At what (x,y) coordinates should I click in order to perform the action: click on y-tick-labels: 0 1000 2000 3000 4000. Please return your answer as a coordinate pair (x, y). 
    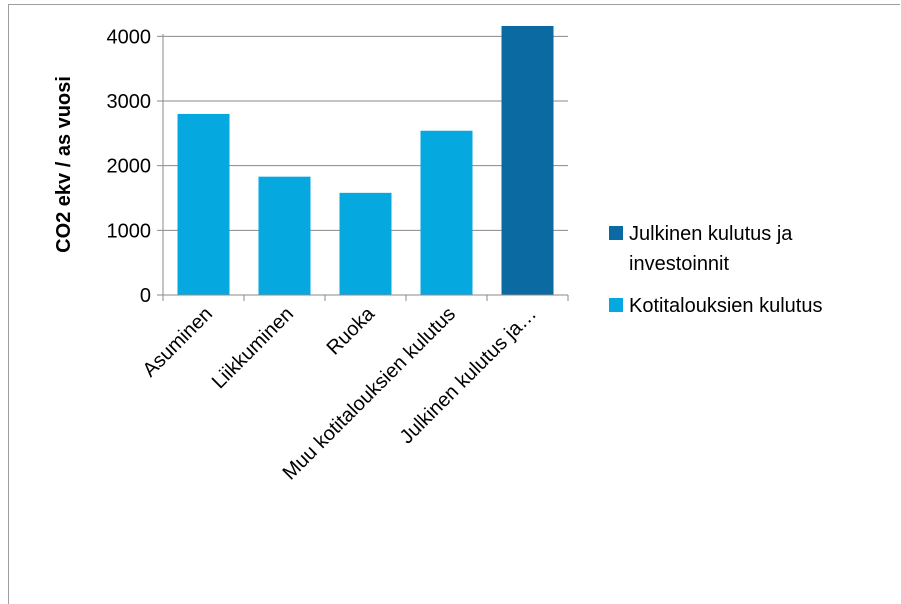
    Looking at the image, I should click on (129, 166).